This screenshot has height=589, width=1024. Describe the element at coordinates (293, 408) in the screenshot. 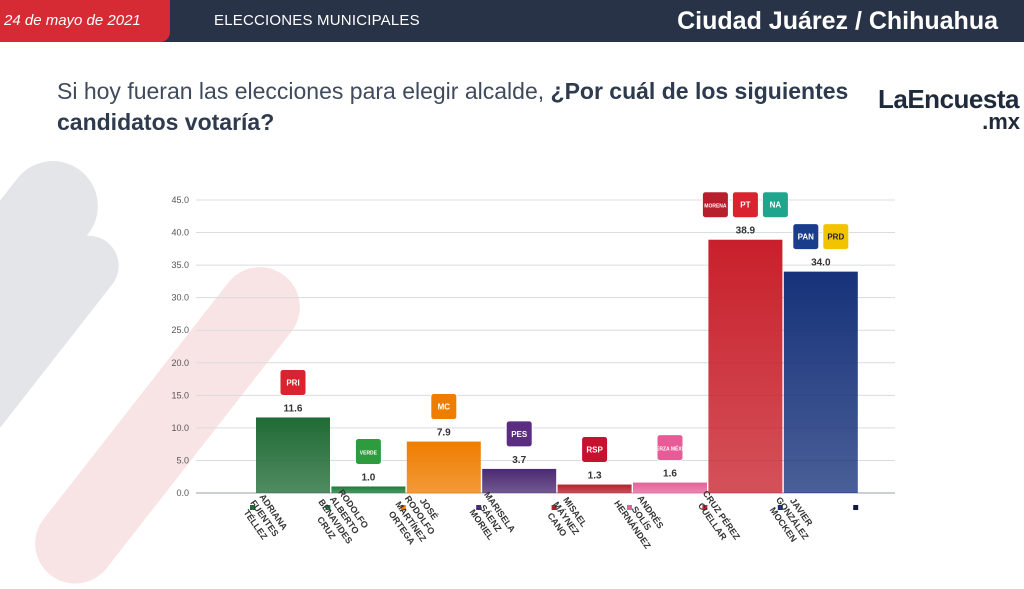

I see `data-label: 11.6` at that location.